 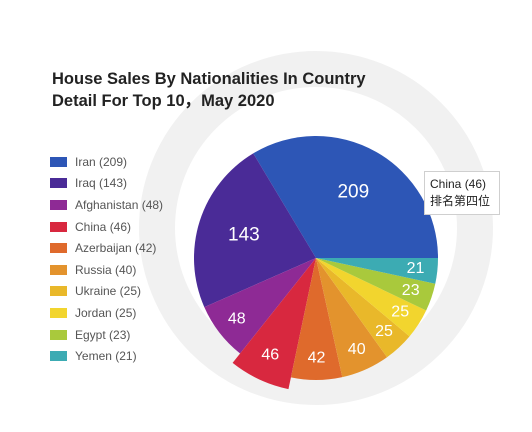 I want to click on data-label-iran: 209, so click(x=353, y=192).